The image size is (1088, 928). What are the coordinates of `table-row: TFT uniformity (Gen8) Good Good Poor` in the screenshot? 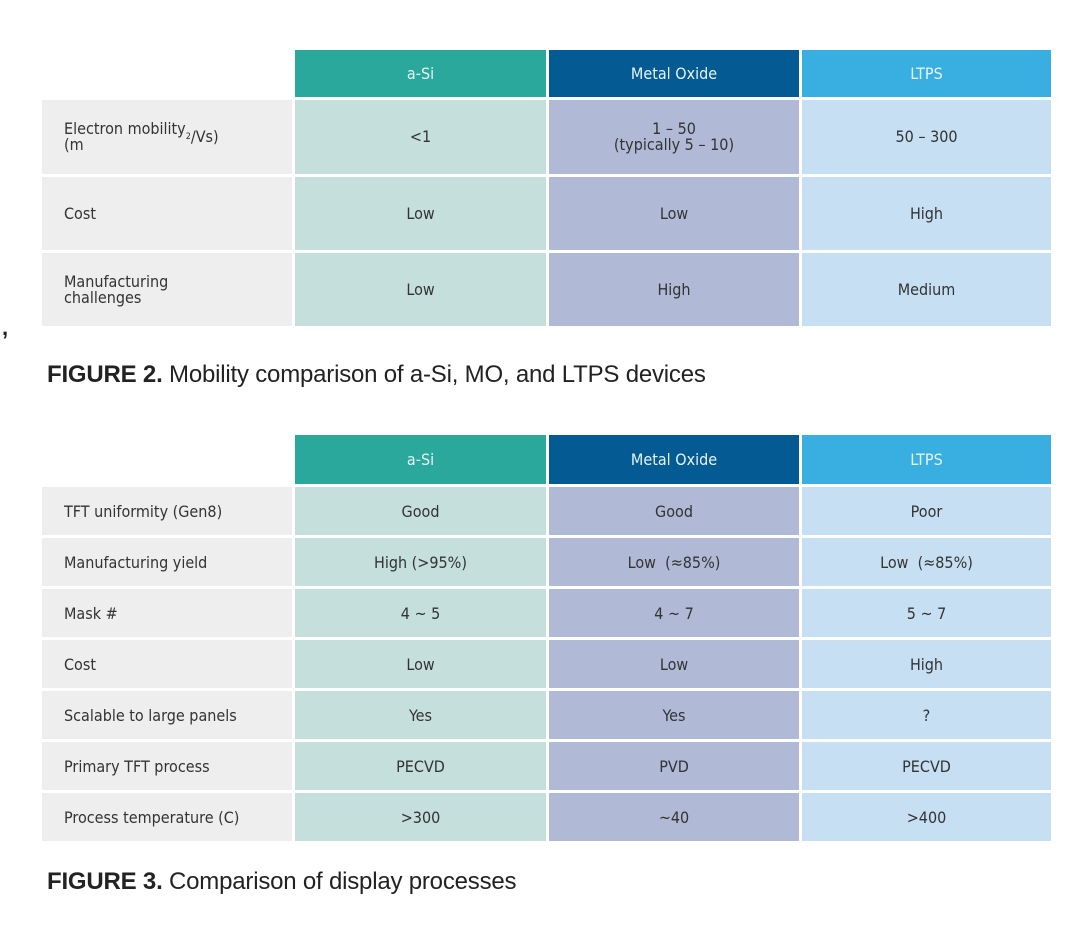 It's located at (546, 511).